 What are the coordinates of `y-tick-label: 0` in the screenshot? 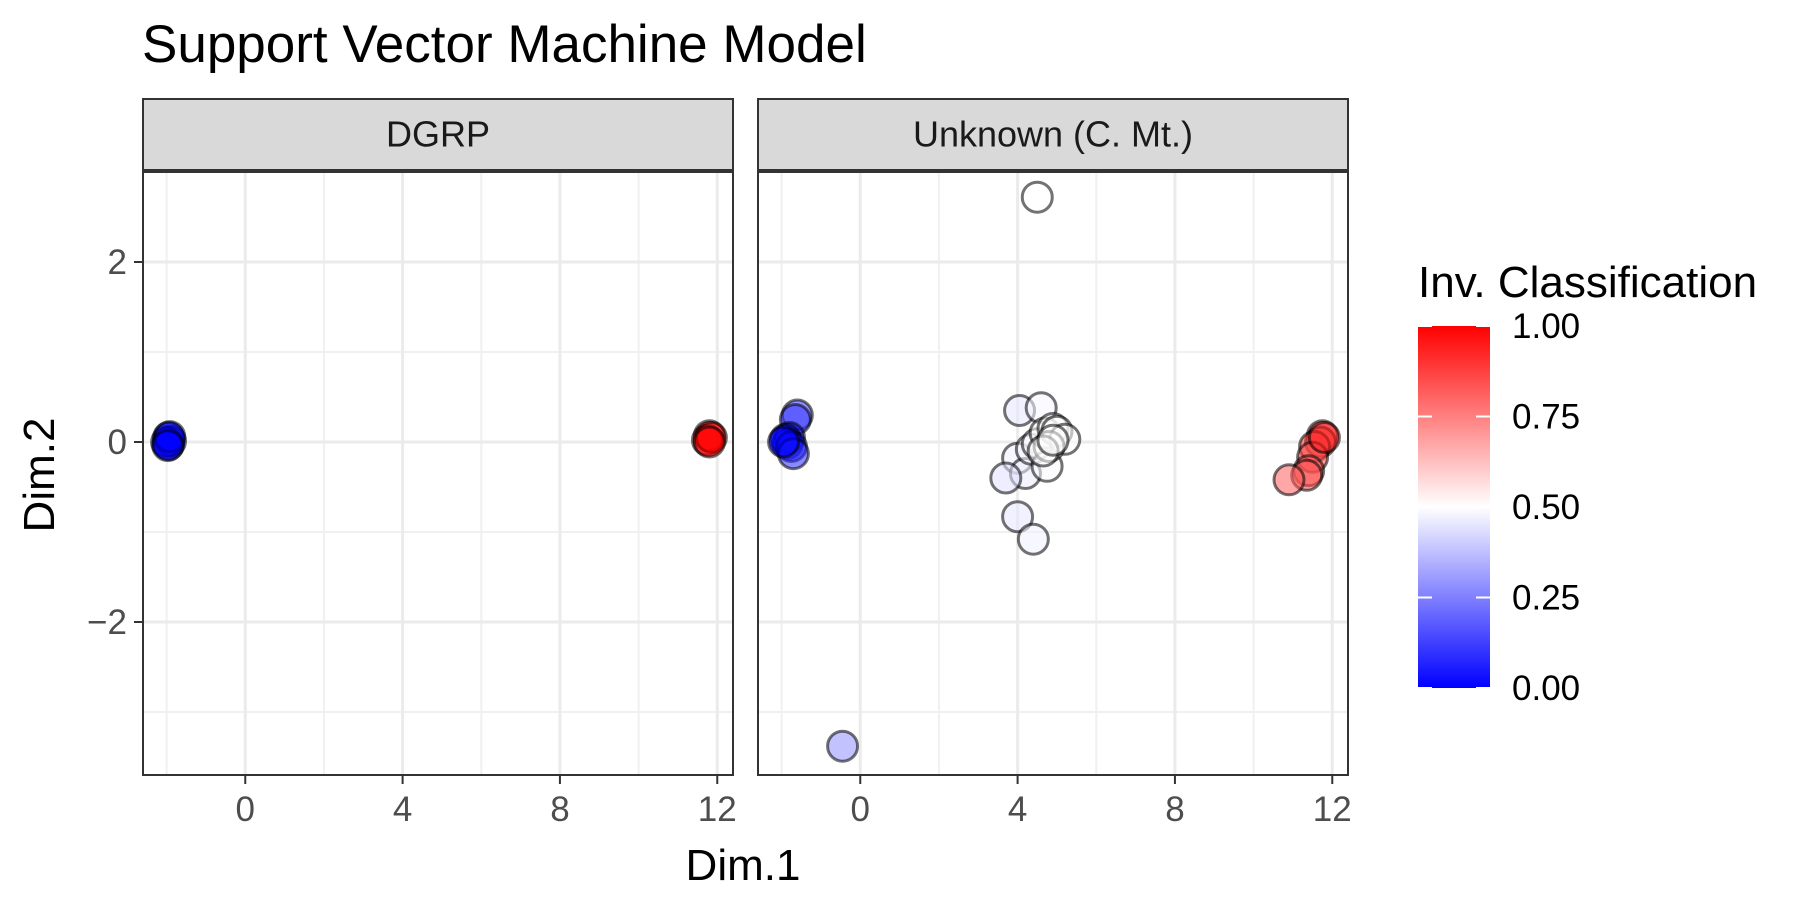 It's located at (117, 442).